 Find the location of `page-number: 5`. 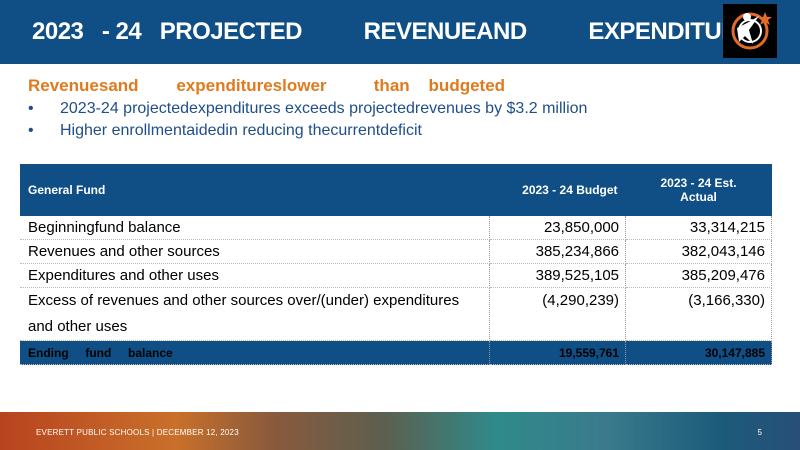

page-number: 5 is located at coordinates (759, 432).